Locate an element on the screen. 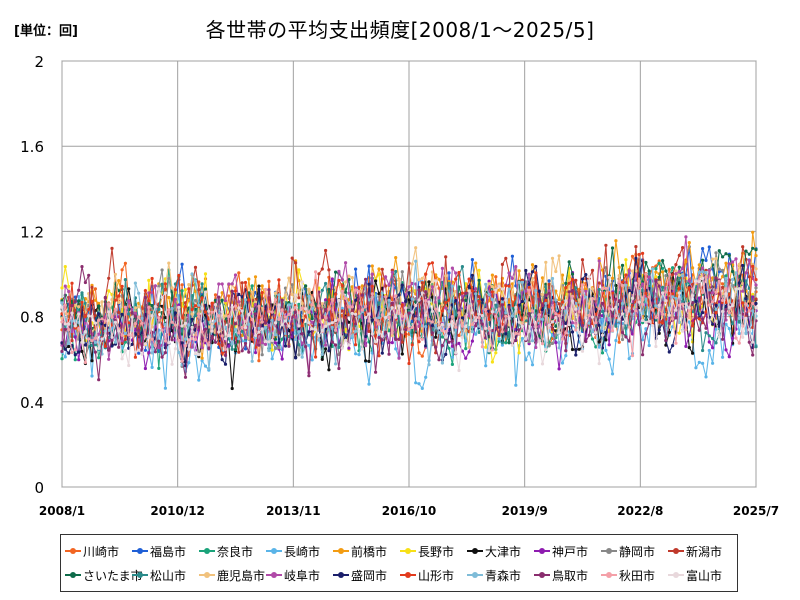  legend-item: 新潟市 is located at coordinates (701, 551).